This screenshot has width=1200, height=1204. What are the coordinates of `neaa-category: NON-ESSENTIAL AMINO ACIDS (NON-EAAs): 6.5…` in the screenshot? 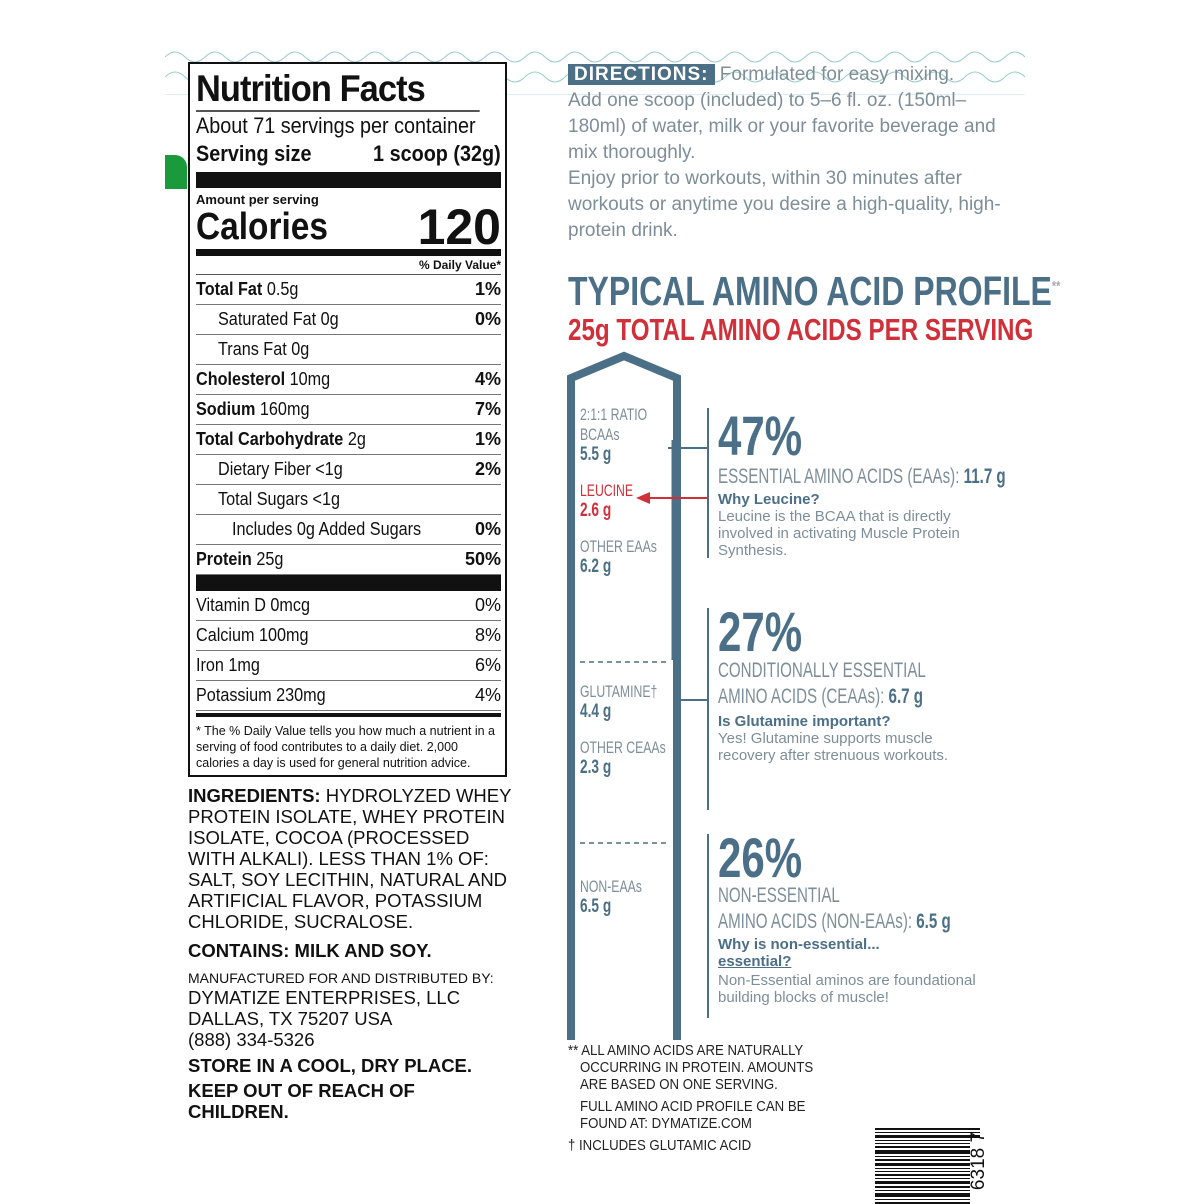 It's located at (834, 908).